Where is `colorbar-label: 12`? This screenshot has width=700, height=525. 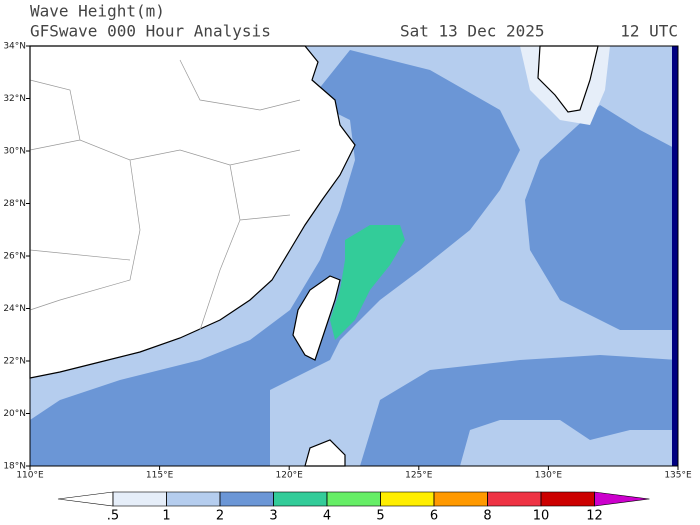
colorbar-label: 12 is located at coordinates (594, 516).